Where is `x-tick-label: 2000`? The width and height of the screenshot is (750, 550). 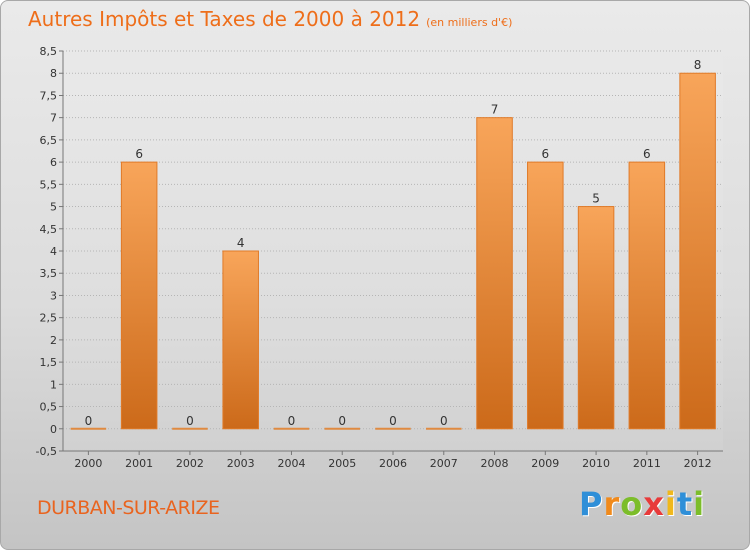
x-tick-label: 2000 is located at coordinates (88, 463).